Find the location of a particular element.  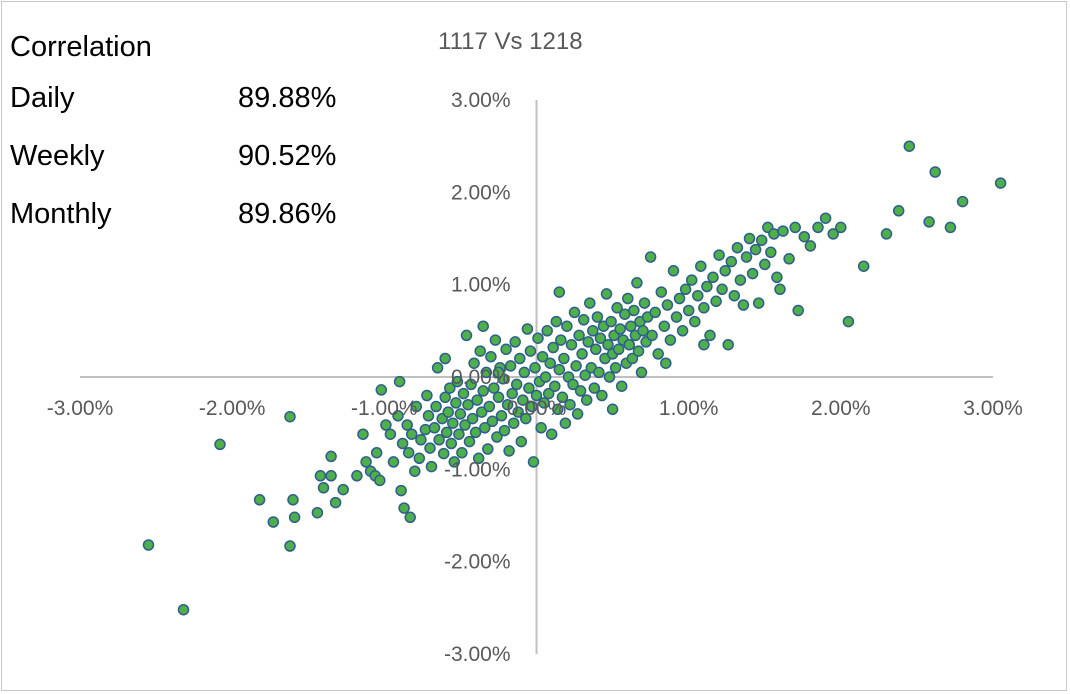

x-tick-label: 1.00% is located at coordinates (689, 408).